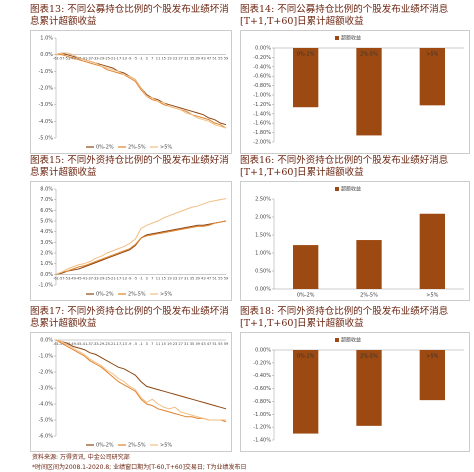 This screenshot has width=474, height=472. I want to click on y-tick-label: 1.0%, so click(46, 264).